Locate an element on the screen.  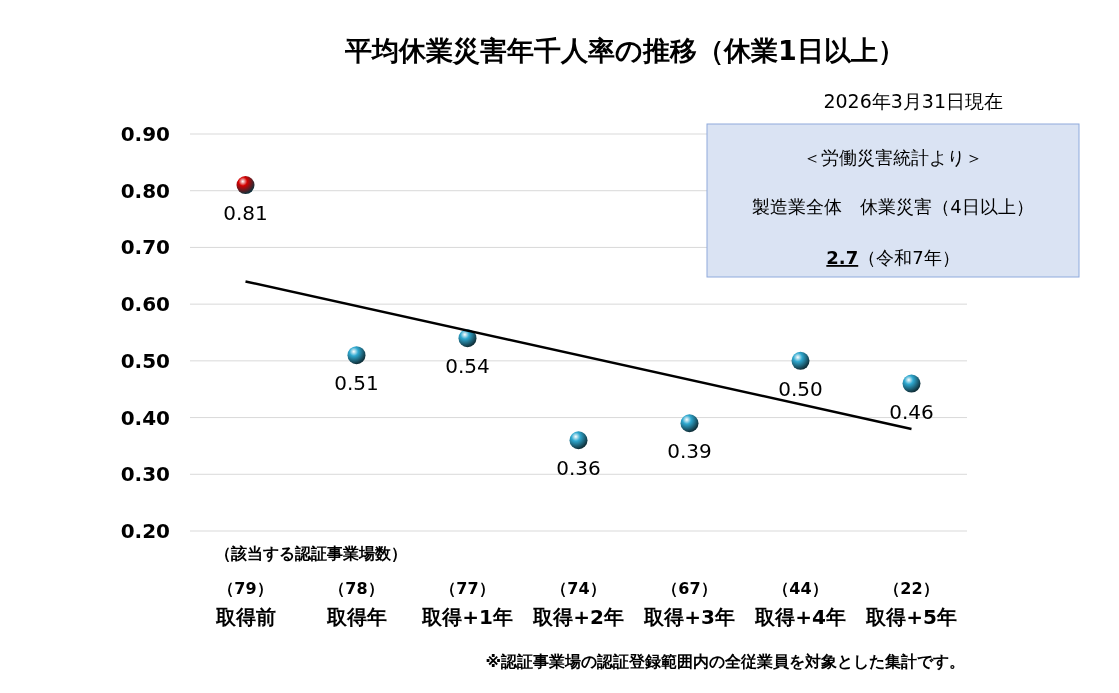
y-tick-label: 0.80 is located at coordinates (145, 190).